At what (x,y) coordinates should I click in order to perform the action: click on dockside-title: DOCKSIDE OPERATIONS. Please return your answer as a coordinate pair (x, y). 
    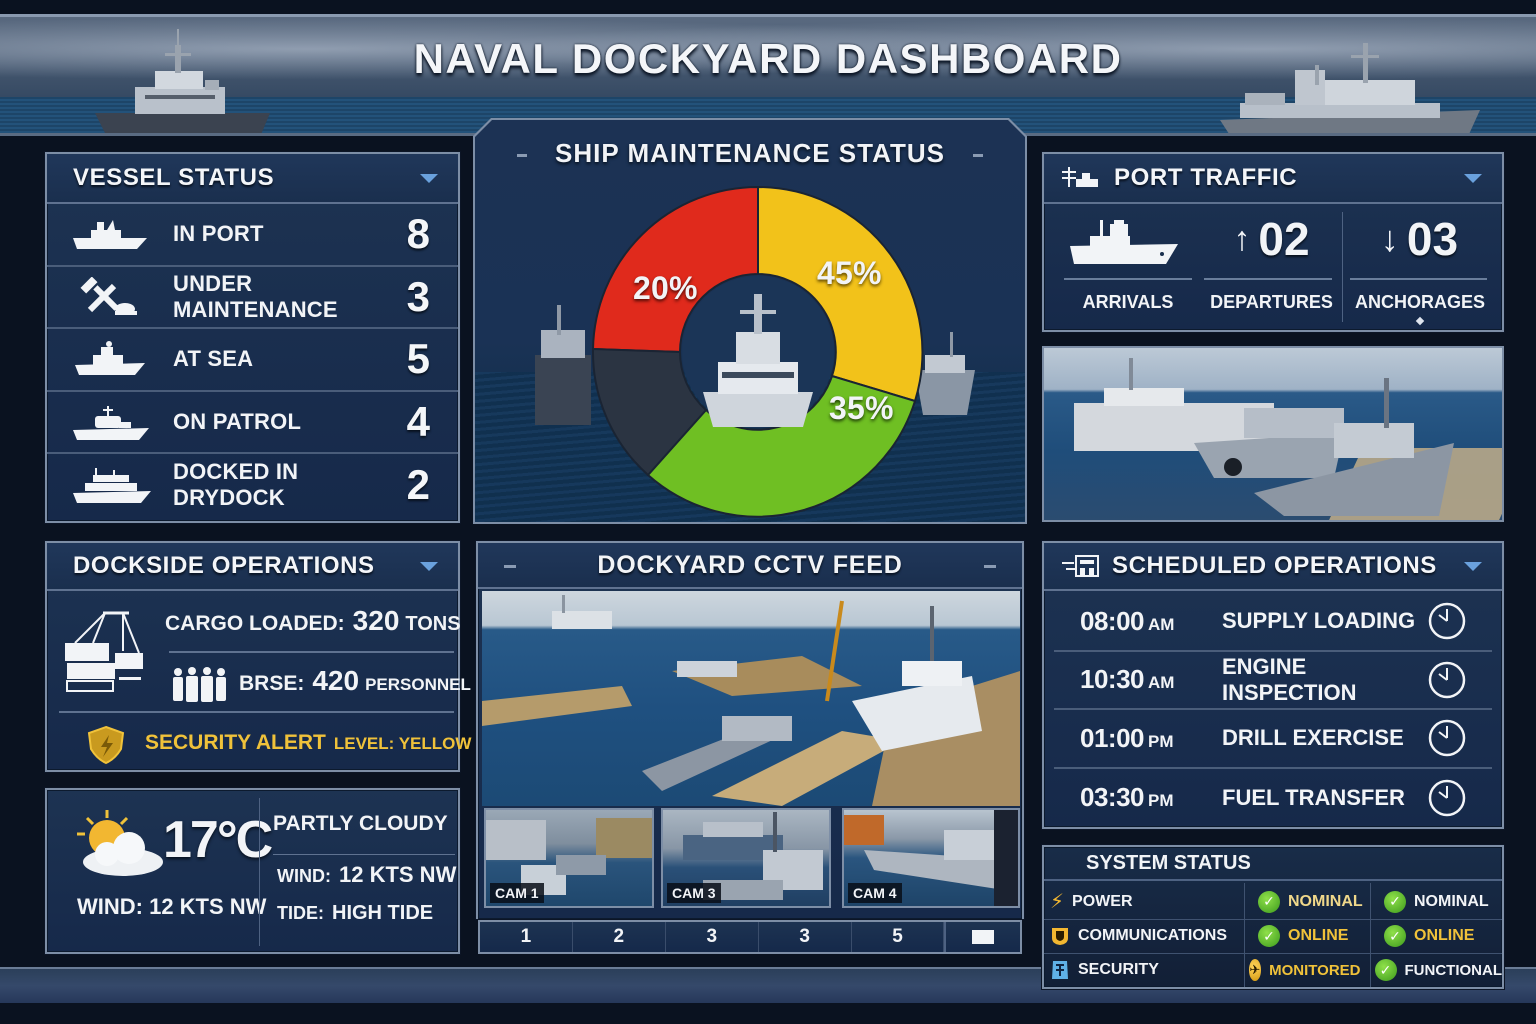
    Looking at the image, I should click on (224, 565).